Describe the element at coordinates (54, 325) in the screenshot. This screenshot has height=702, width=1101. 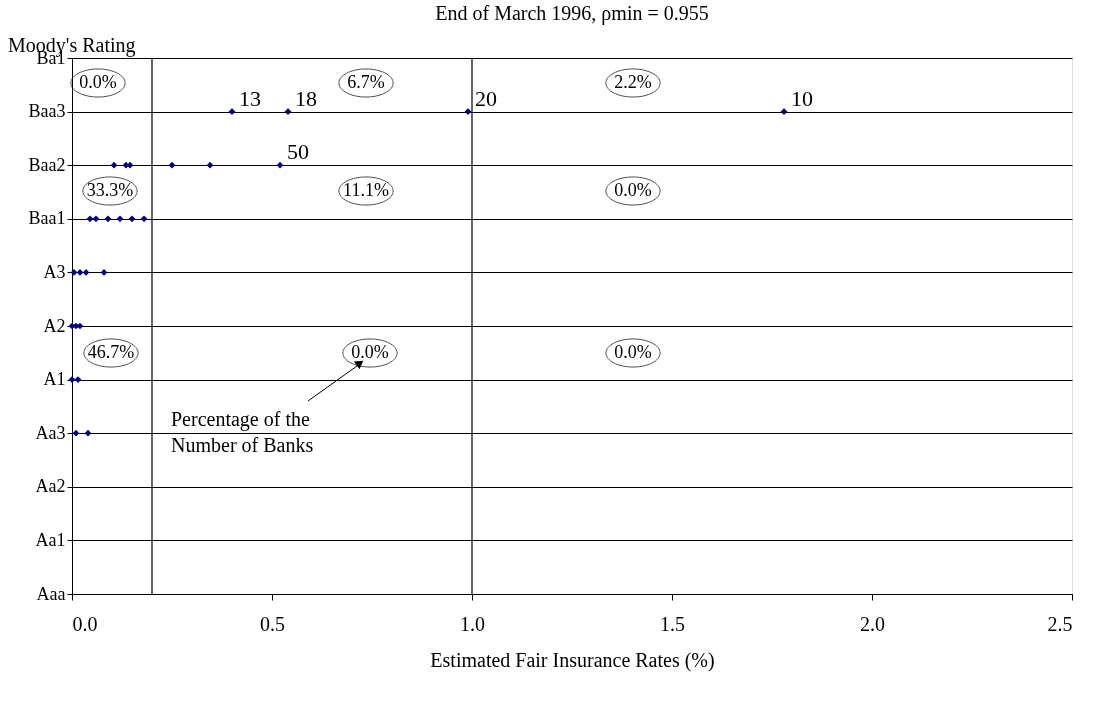
I see `y-tick-label: A2` at that location.